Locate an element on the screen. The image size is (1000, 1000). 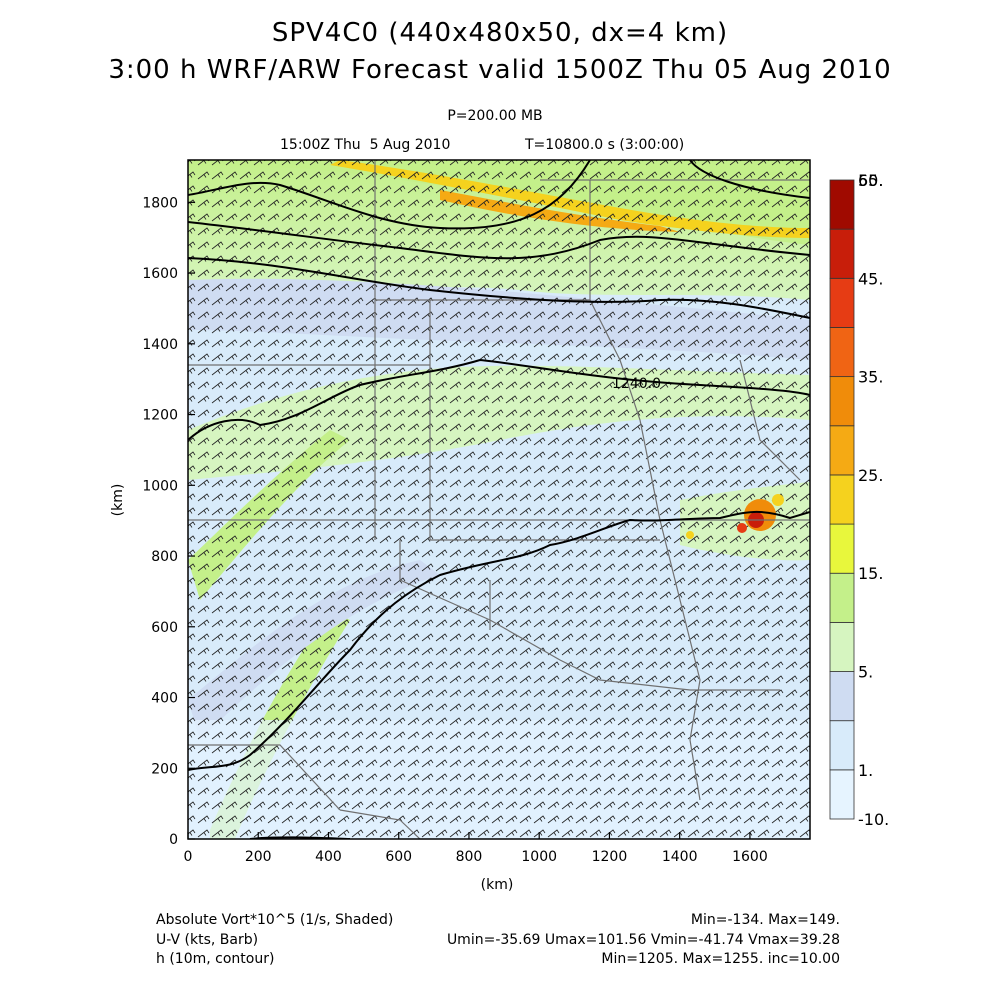
forecast-seconds: T=10800.0 s (3:00:00) is located at coordinates (605, 145).